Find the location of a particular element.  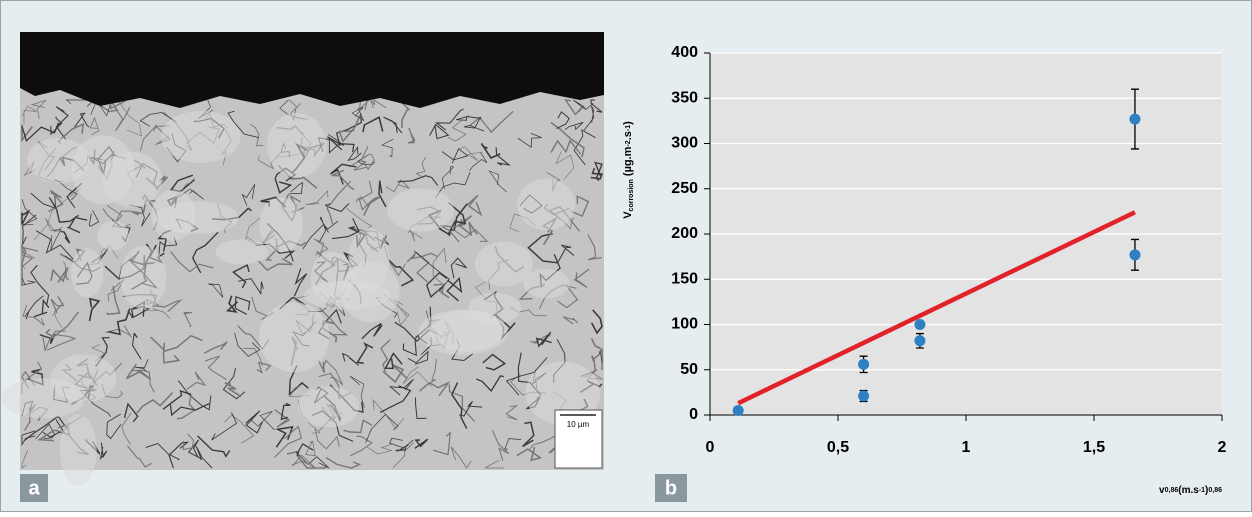

axis-label: Vcorrosion (µg.m-2.s-1) is located at coordinates (628, 170).